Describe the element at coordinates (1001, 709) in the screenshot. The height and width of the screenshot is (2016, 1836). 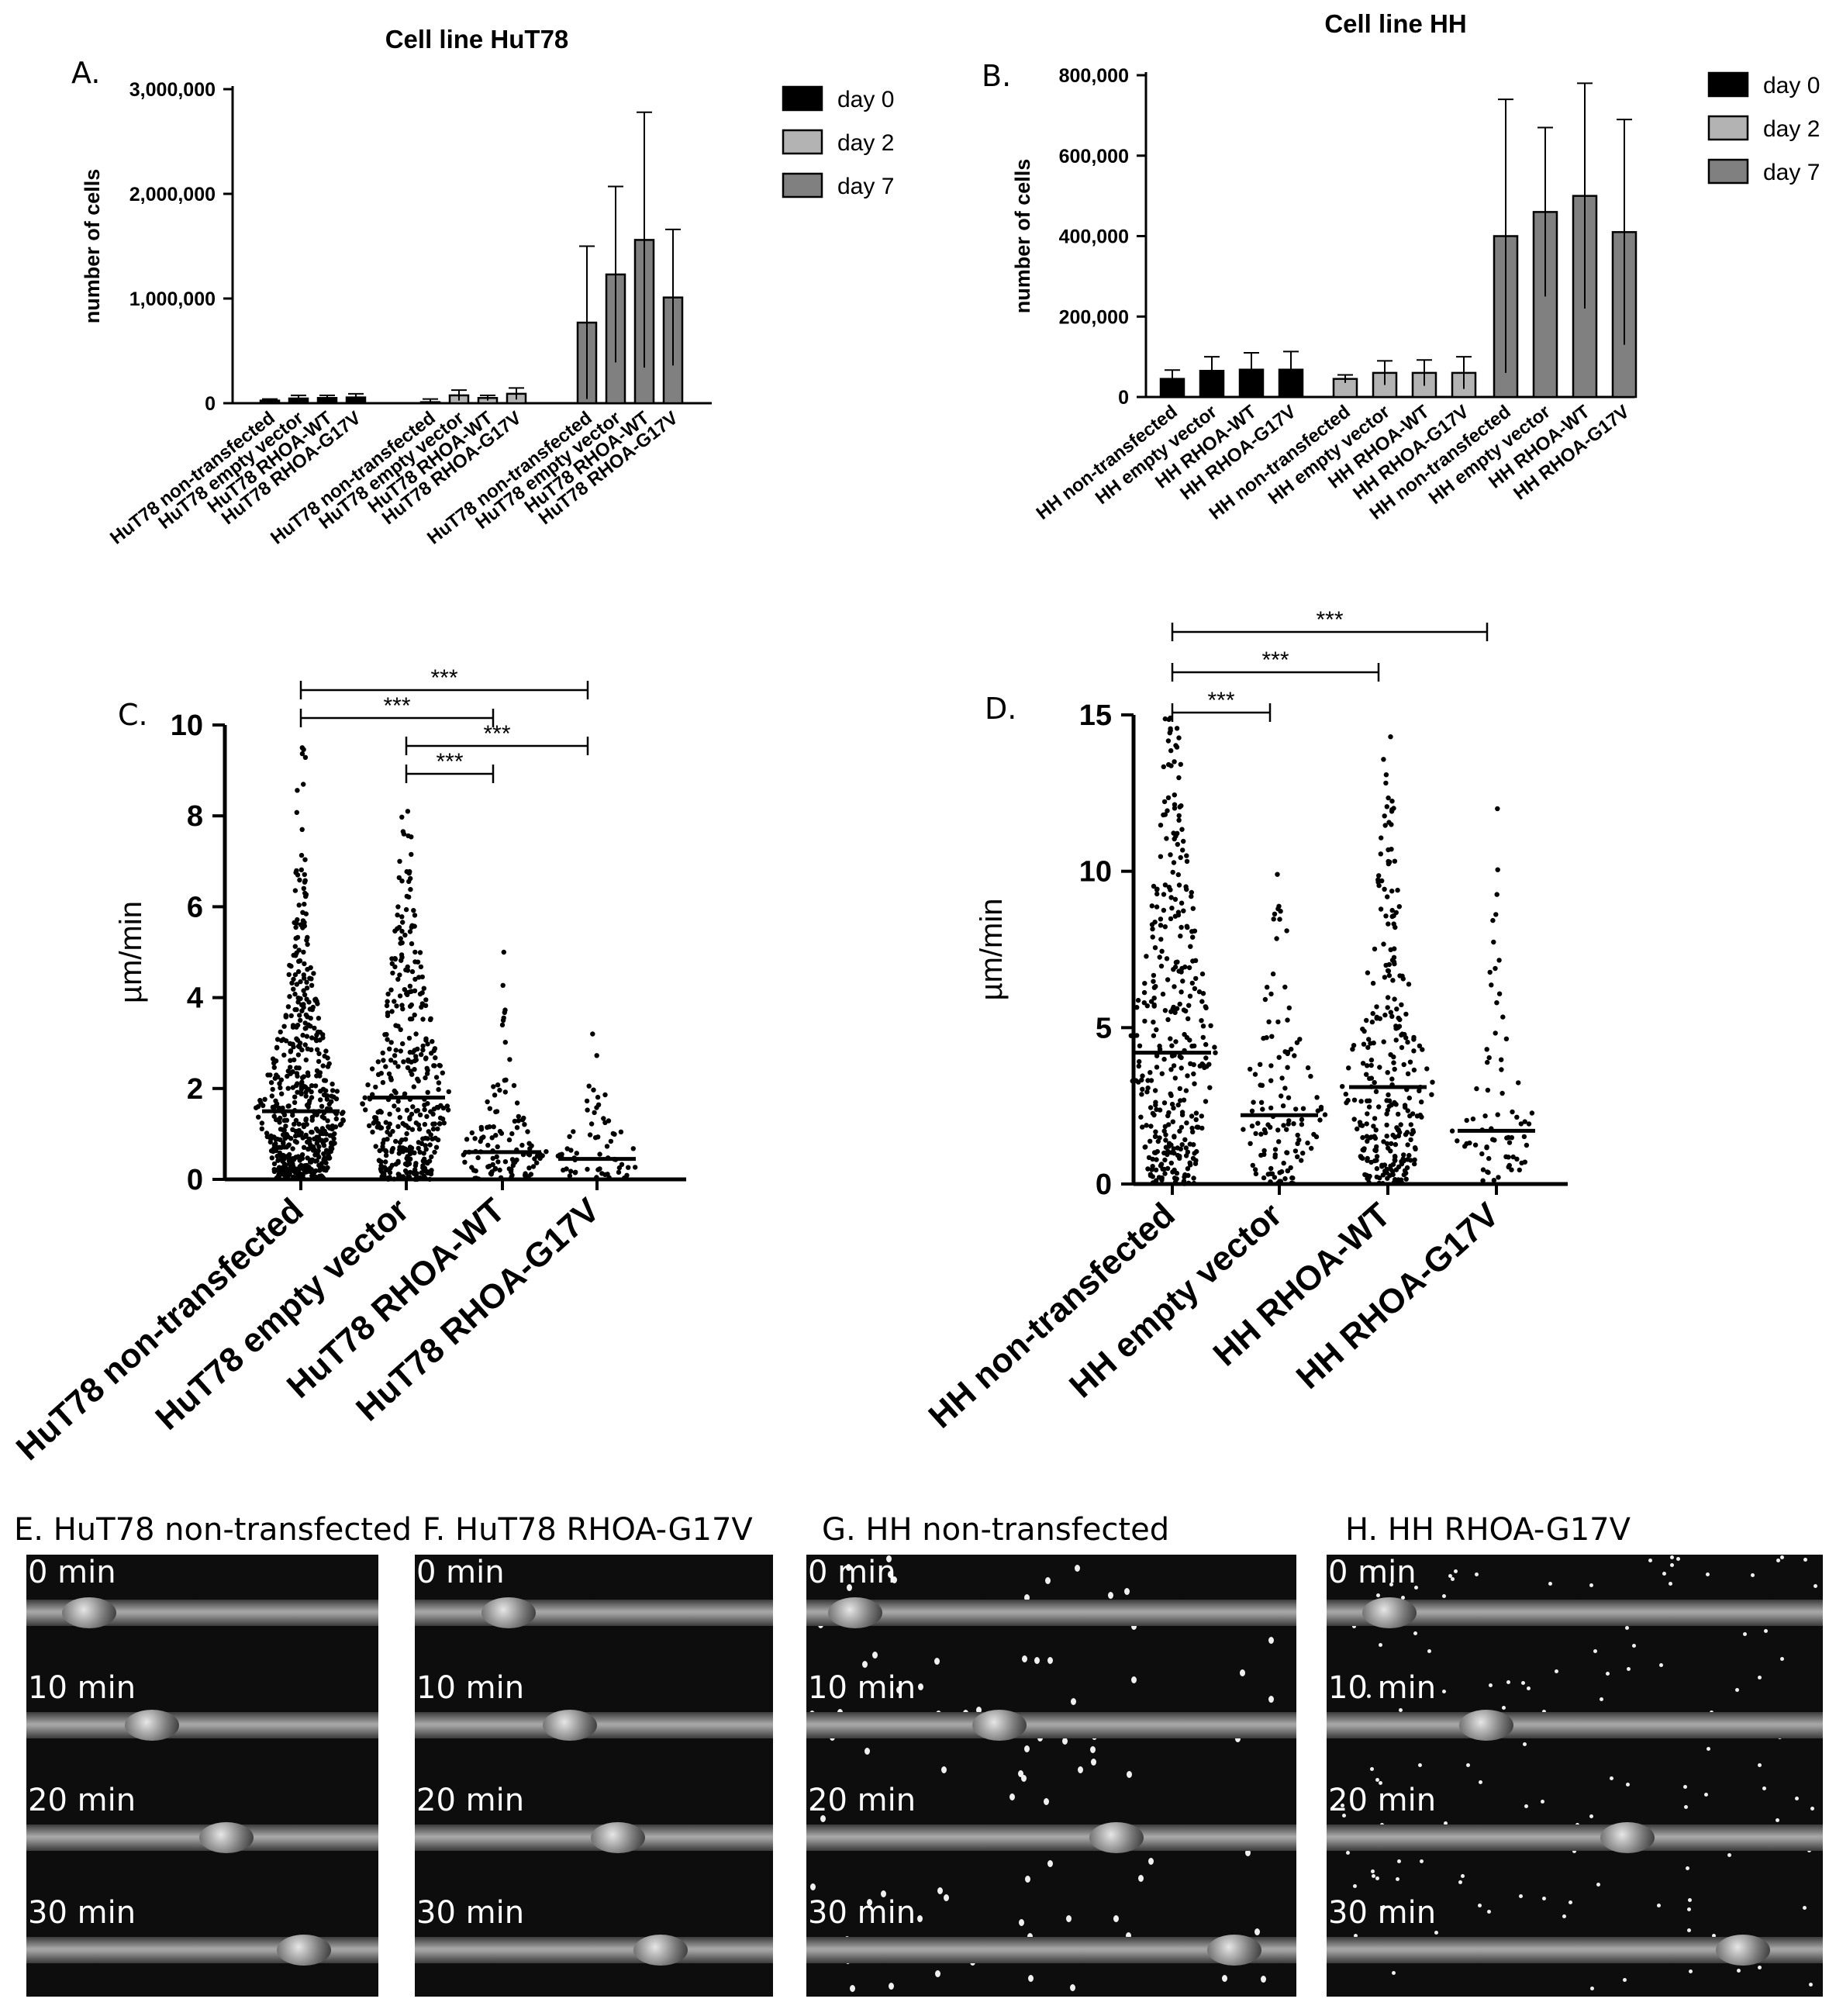
I see `panel-letter-d: D.` at that location.